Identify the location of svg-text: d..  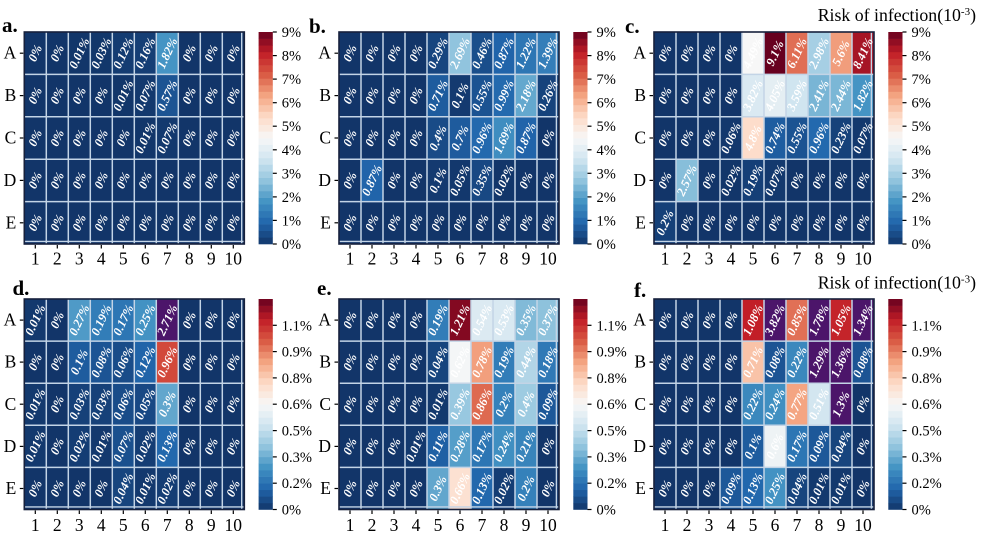
(21, 288).